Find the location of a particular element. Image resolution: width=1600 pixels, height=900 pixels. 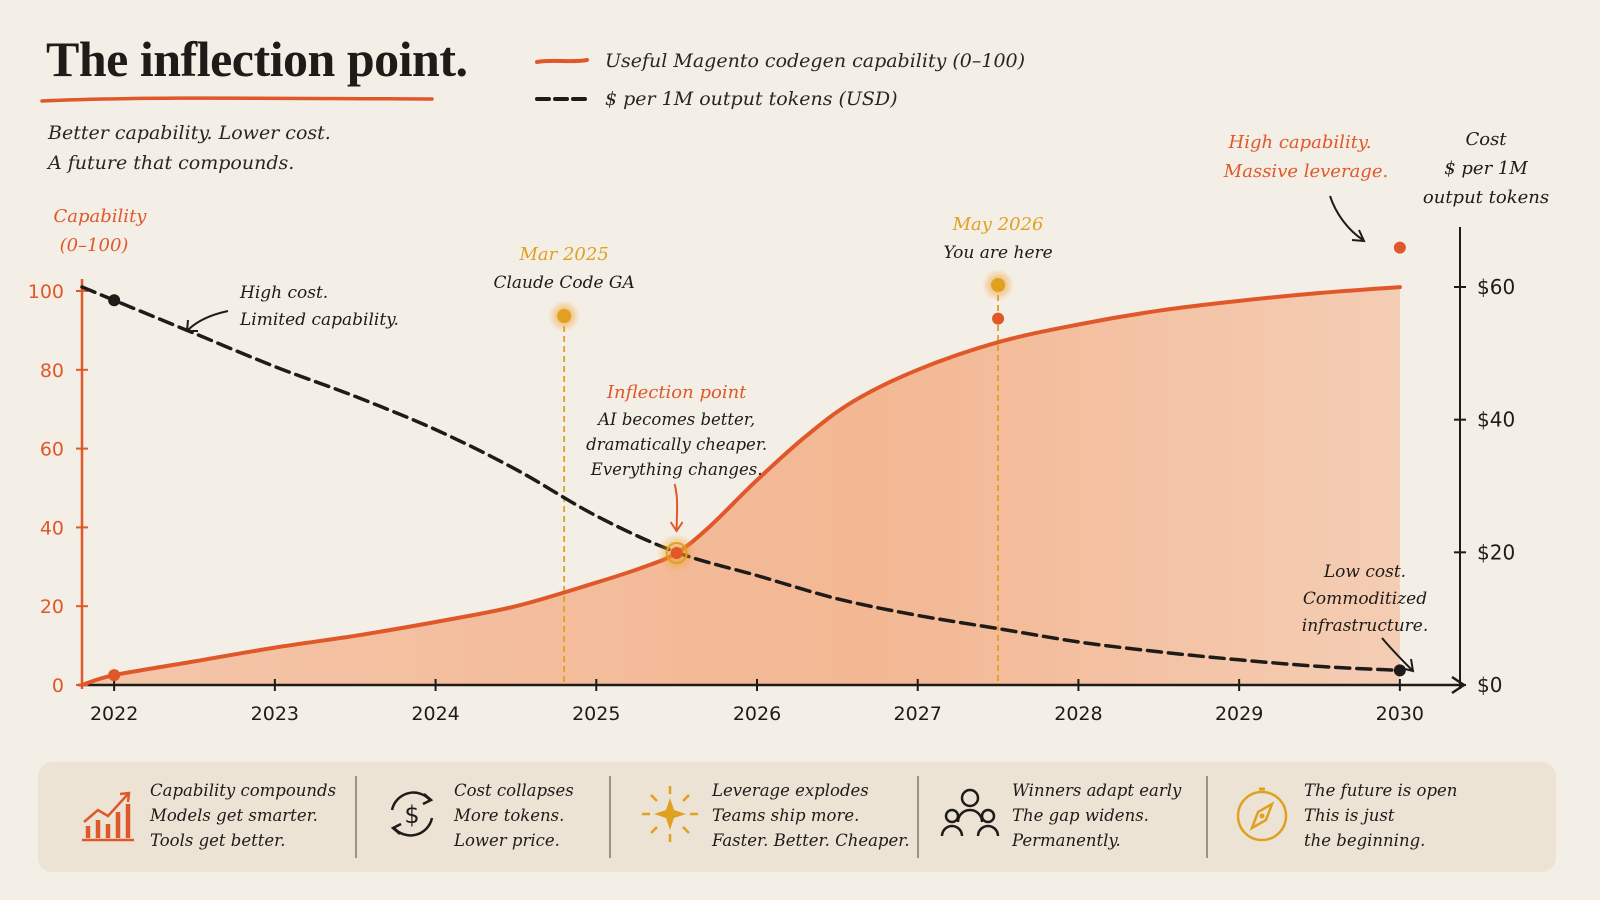

annotation-text: Massive leverage. is located at coordinates (1305, 171).